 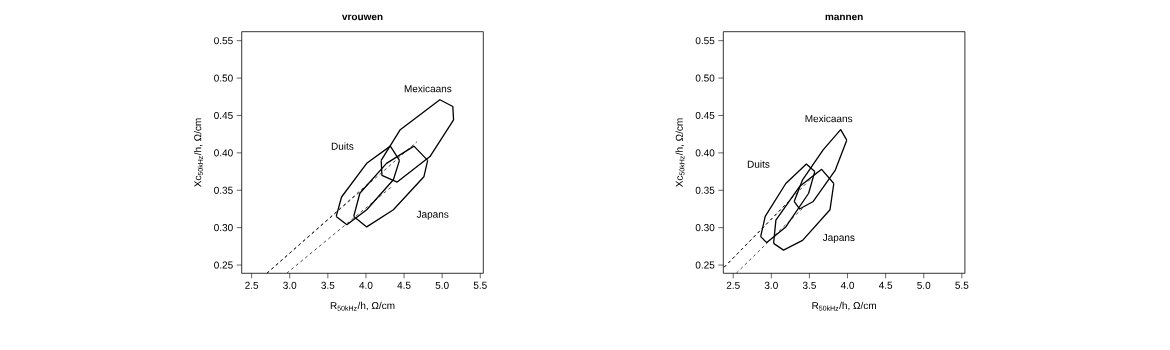 What do you see at coordinates (362, 17) in the screenshot?
I see `chart-title: vrouwen` at bounding box center [362, 17].